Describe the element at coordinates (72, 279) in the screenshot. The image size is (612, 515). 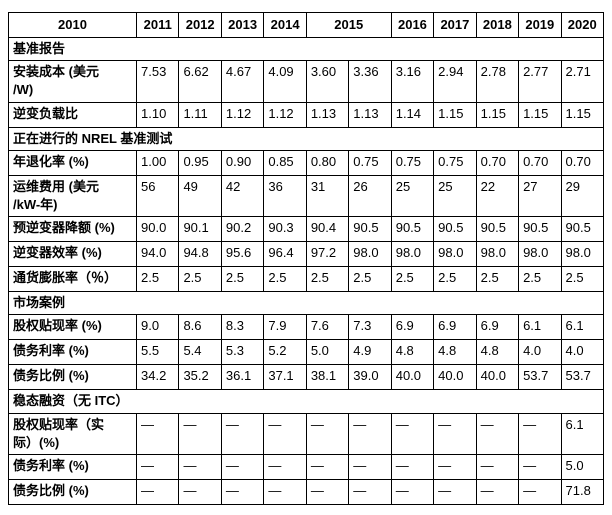
I see `row-label: 通货膨胀率（％）` at that location.